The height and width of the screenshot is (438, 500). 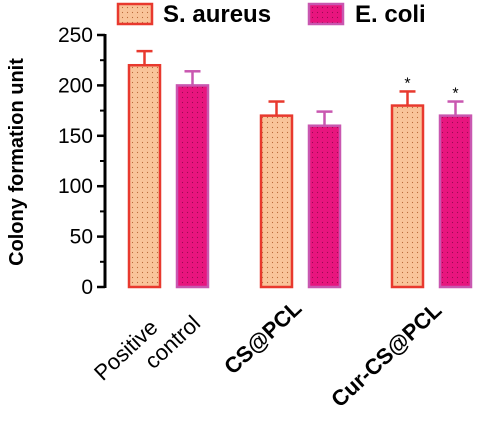 I want to click on legend-label-e-coli: E. coli, so click(x=390, y=14).